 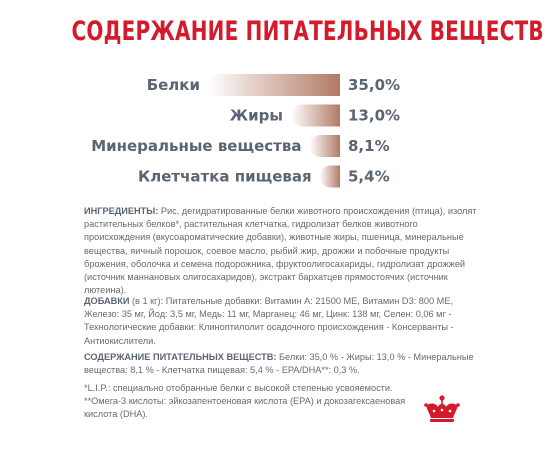 What do you see at coordinates (180, 357) in the screenshot?
I see `nutrients-heading: СОДЕРЖАНИЕ ПИТАТЕЛЬНЫХ ВЕЩЕСТВ:` at bounding box center [180, 357].